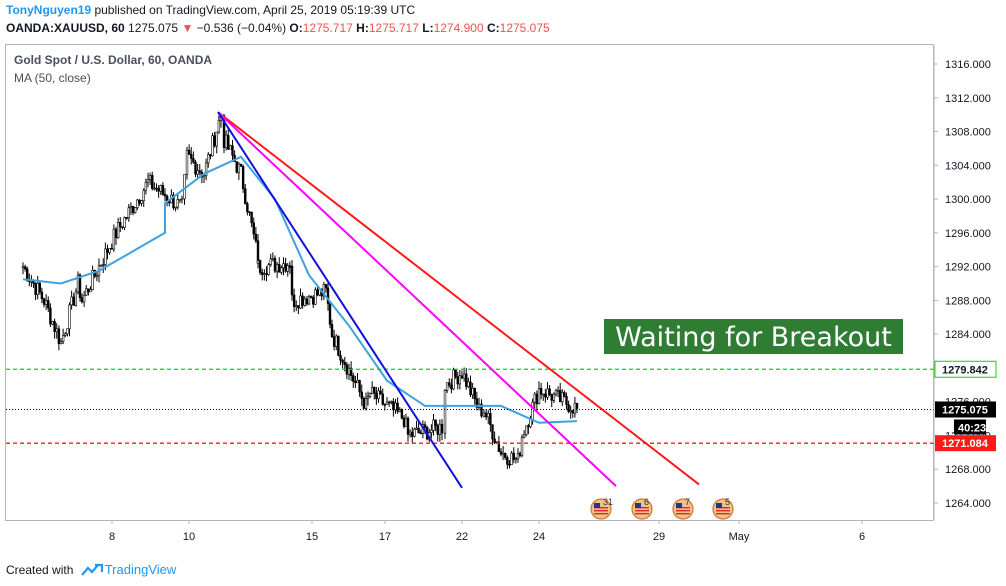 The width and height of the screenshot is (1006, 586). Describe the element at coordinates (727, 502) in the screenshot. I see `event-count: 5` at that location.